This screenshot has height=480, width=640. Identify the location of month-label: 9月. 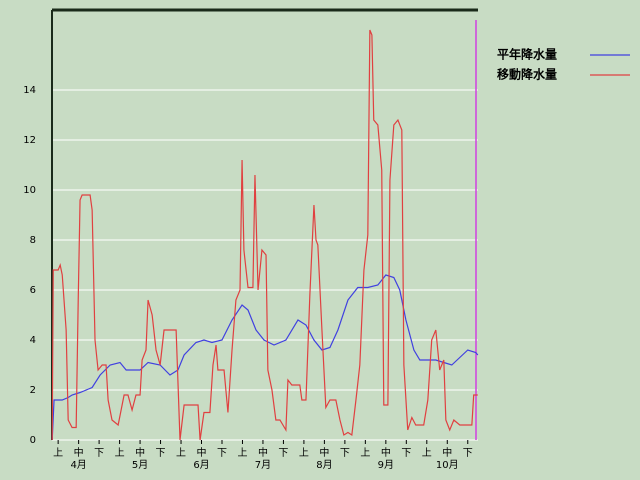
(386, 465).